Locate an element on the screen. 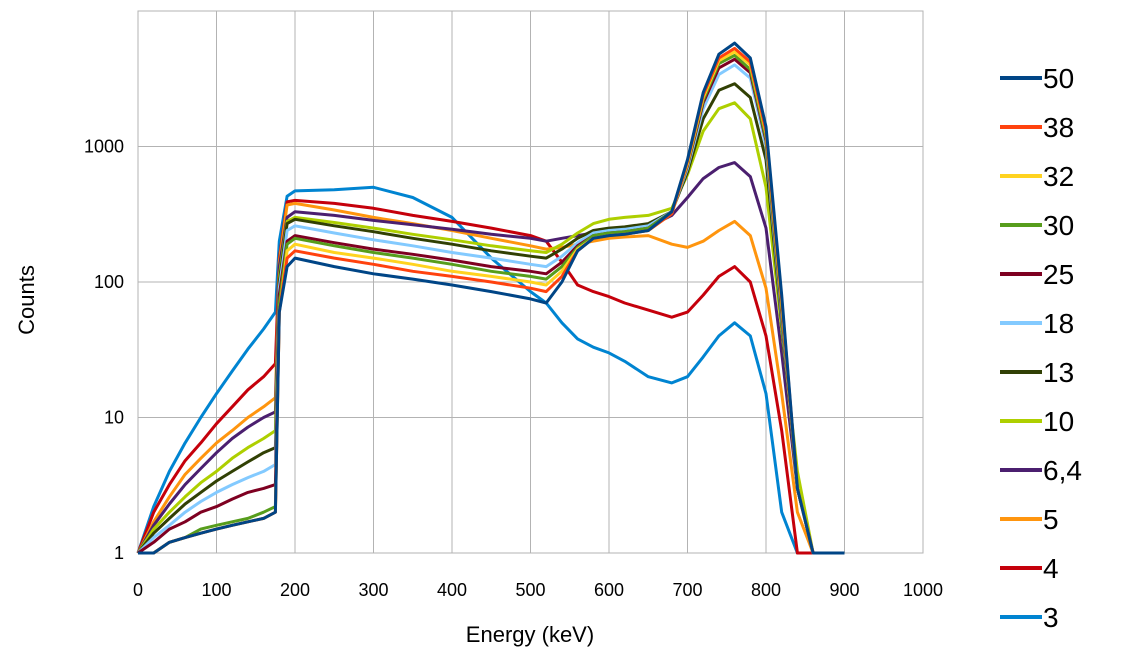 This screenshot has height=662, width=1126. legend-entry: 10 is located at coordinates (1037, 421).